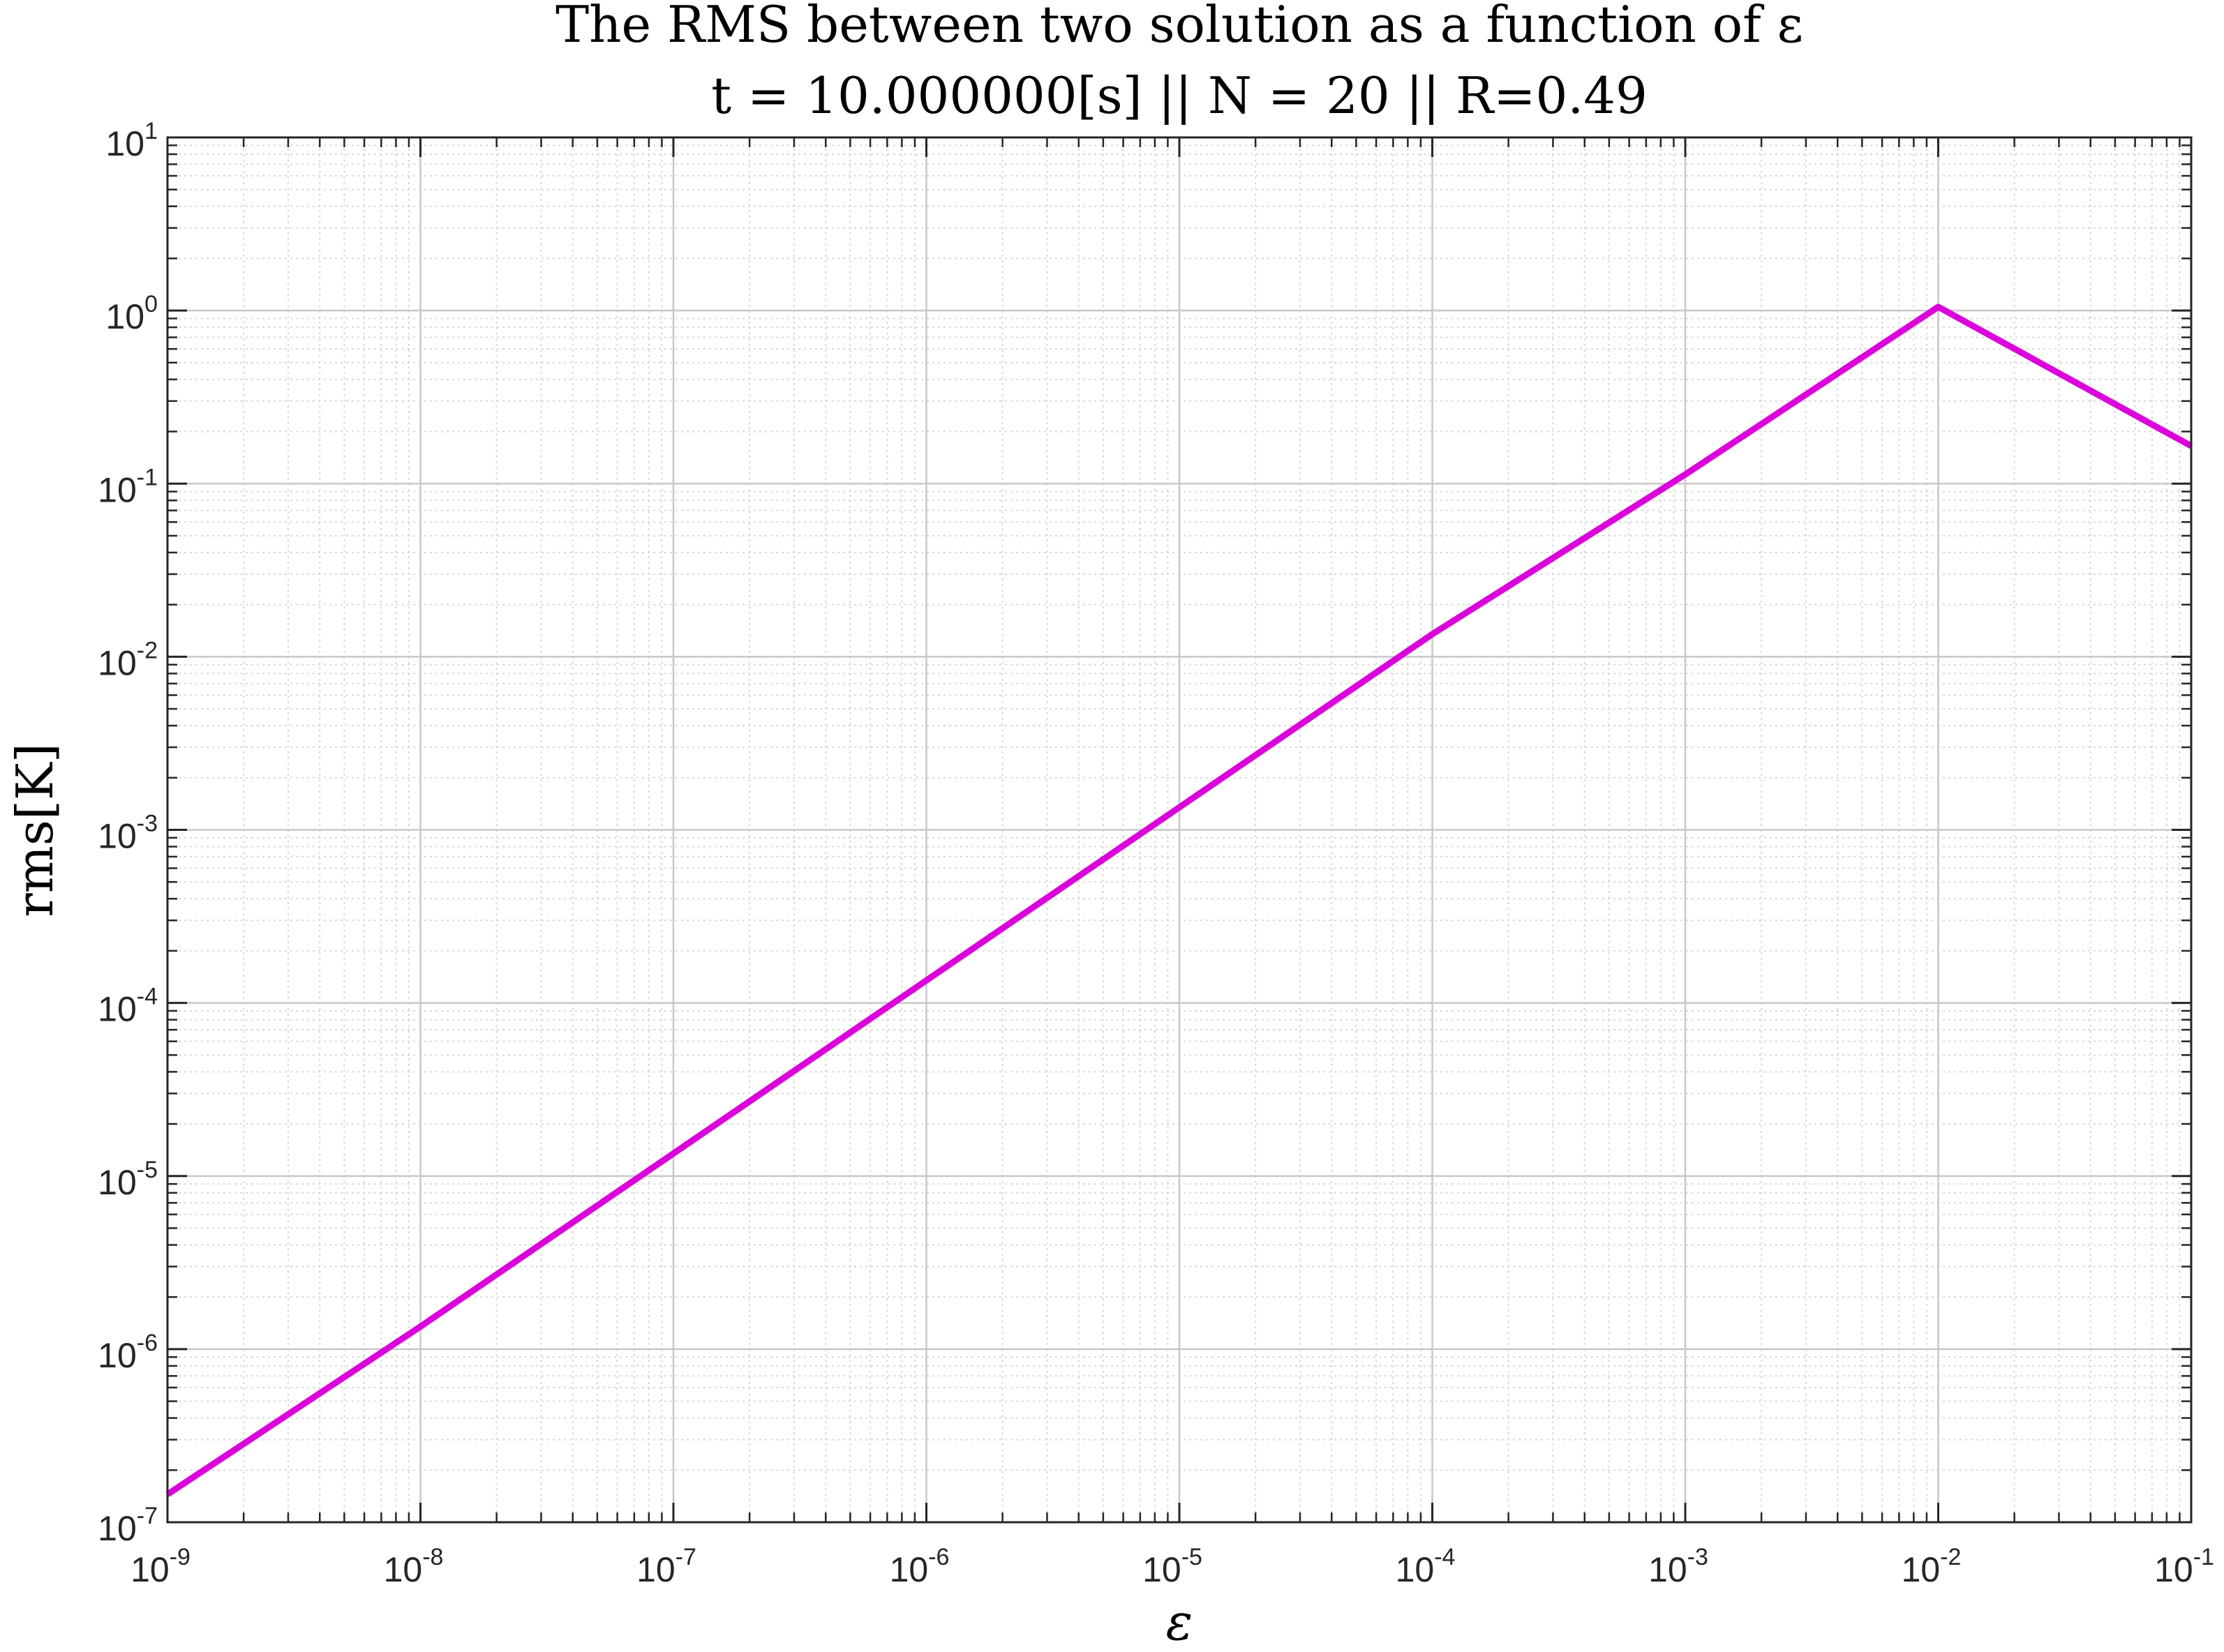  I want to click on y-tick-label: 10⁻¹, so click(128, 486).